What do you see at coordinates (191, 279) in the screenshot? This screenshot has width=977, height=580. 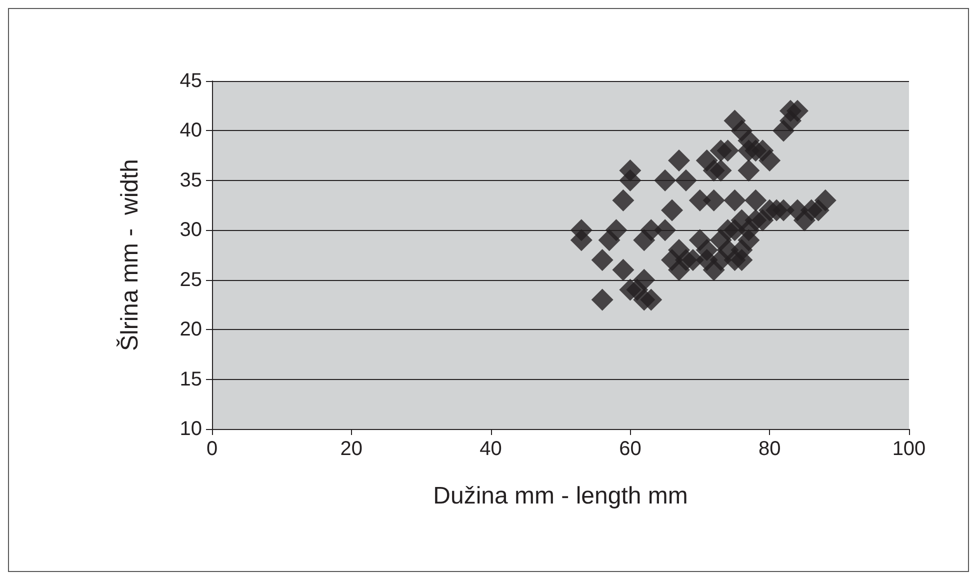 I see `y-tick-label: 25` at bounding box center [191, 279].